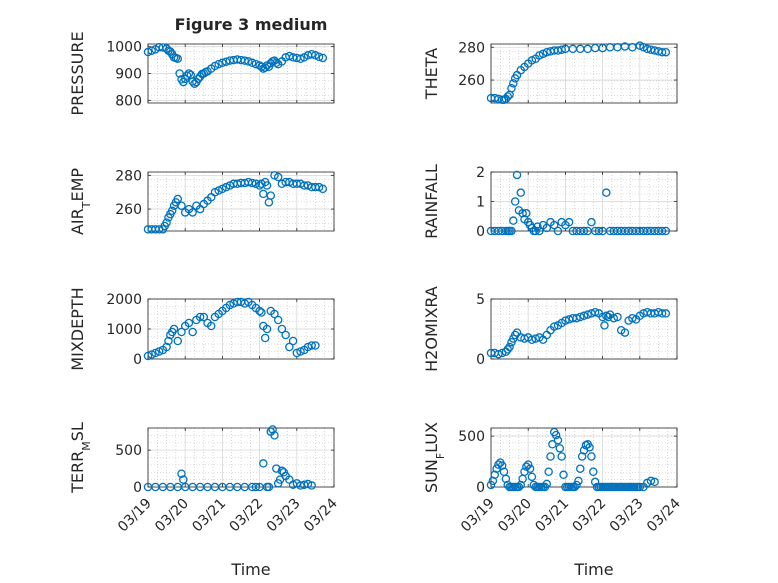 This screenshot has width=778, height=583. Describe the element at coordinates (128, 176) in the screenshot. I see `y-tick-label: 280` at that location.